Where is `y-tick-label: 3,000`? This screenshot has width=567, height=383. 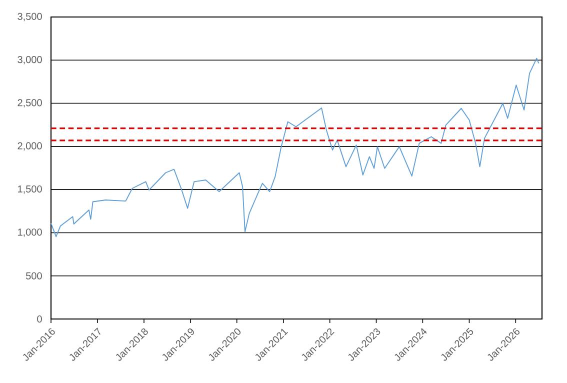 y-tick-label: 3,000 is located at coordinates (30, 60).